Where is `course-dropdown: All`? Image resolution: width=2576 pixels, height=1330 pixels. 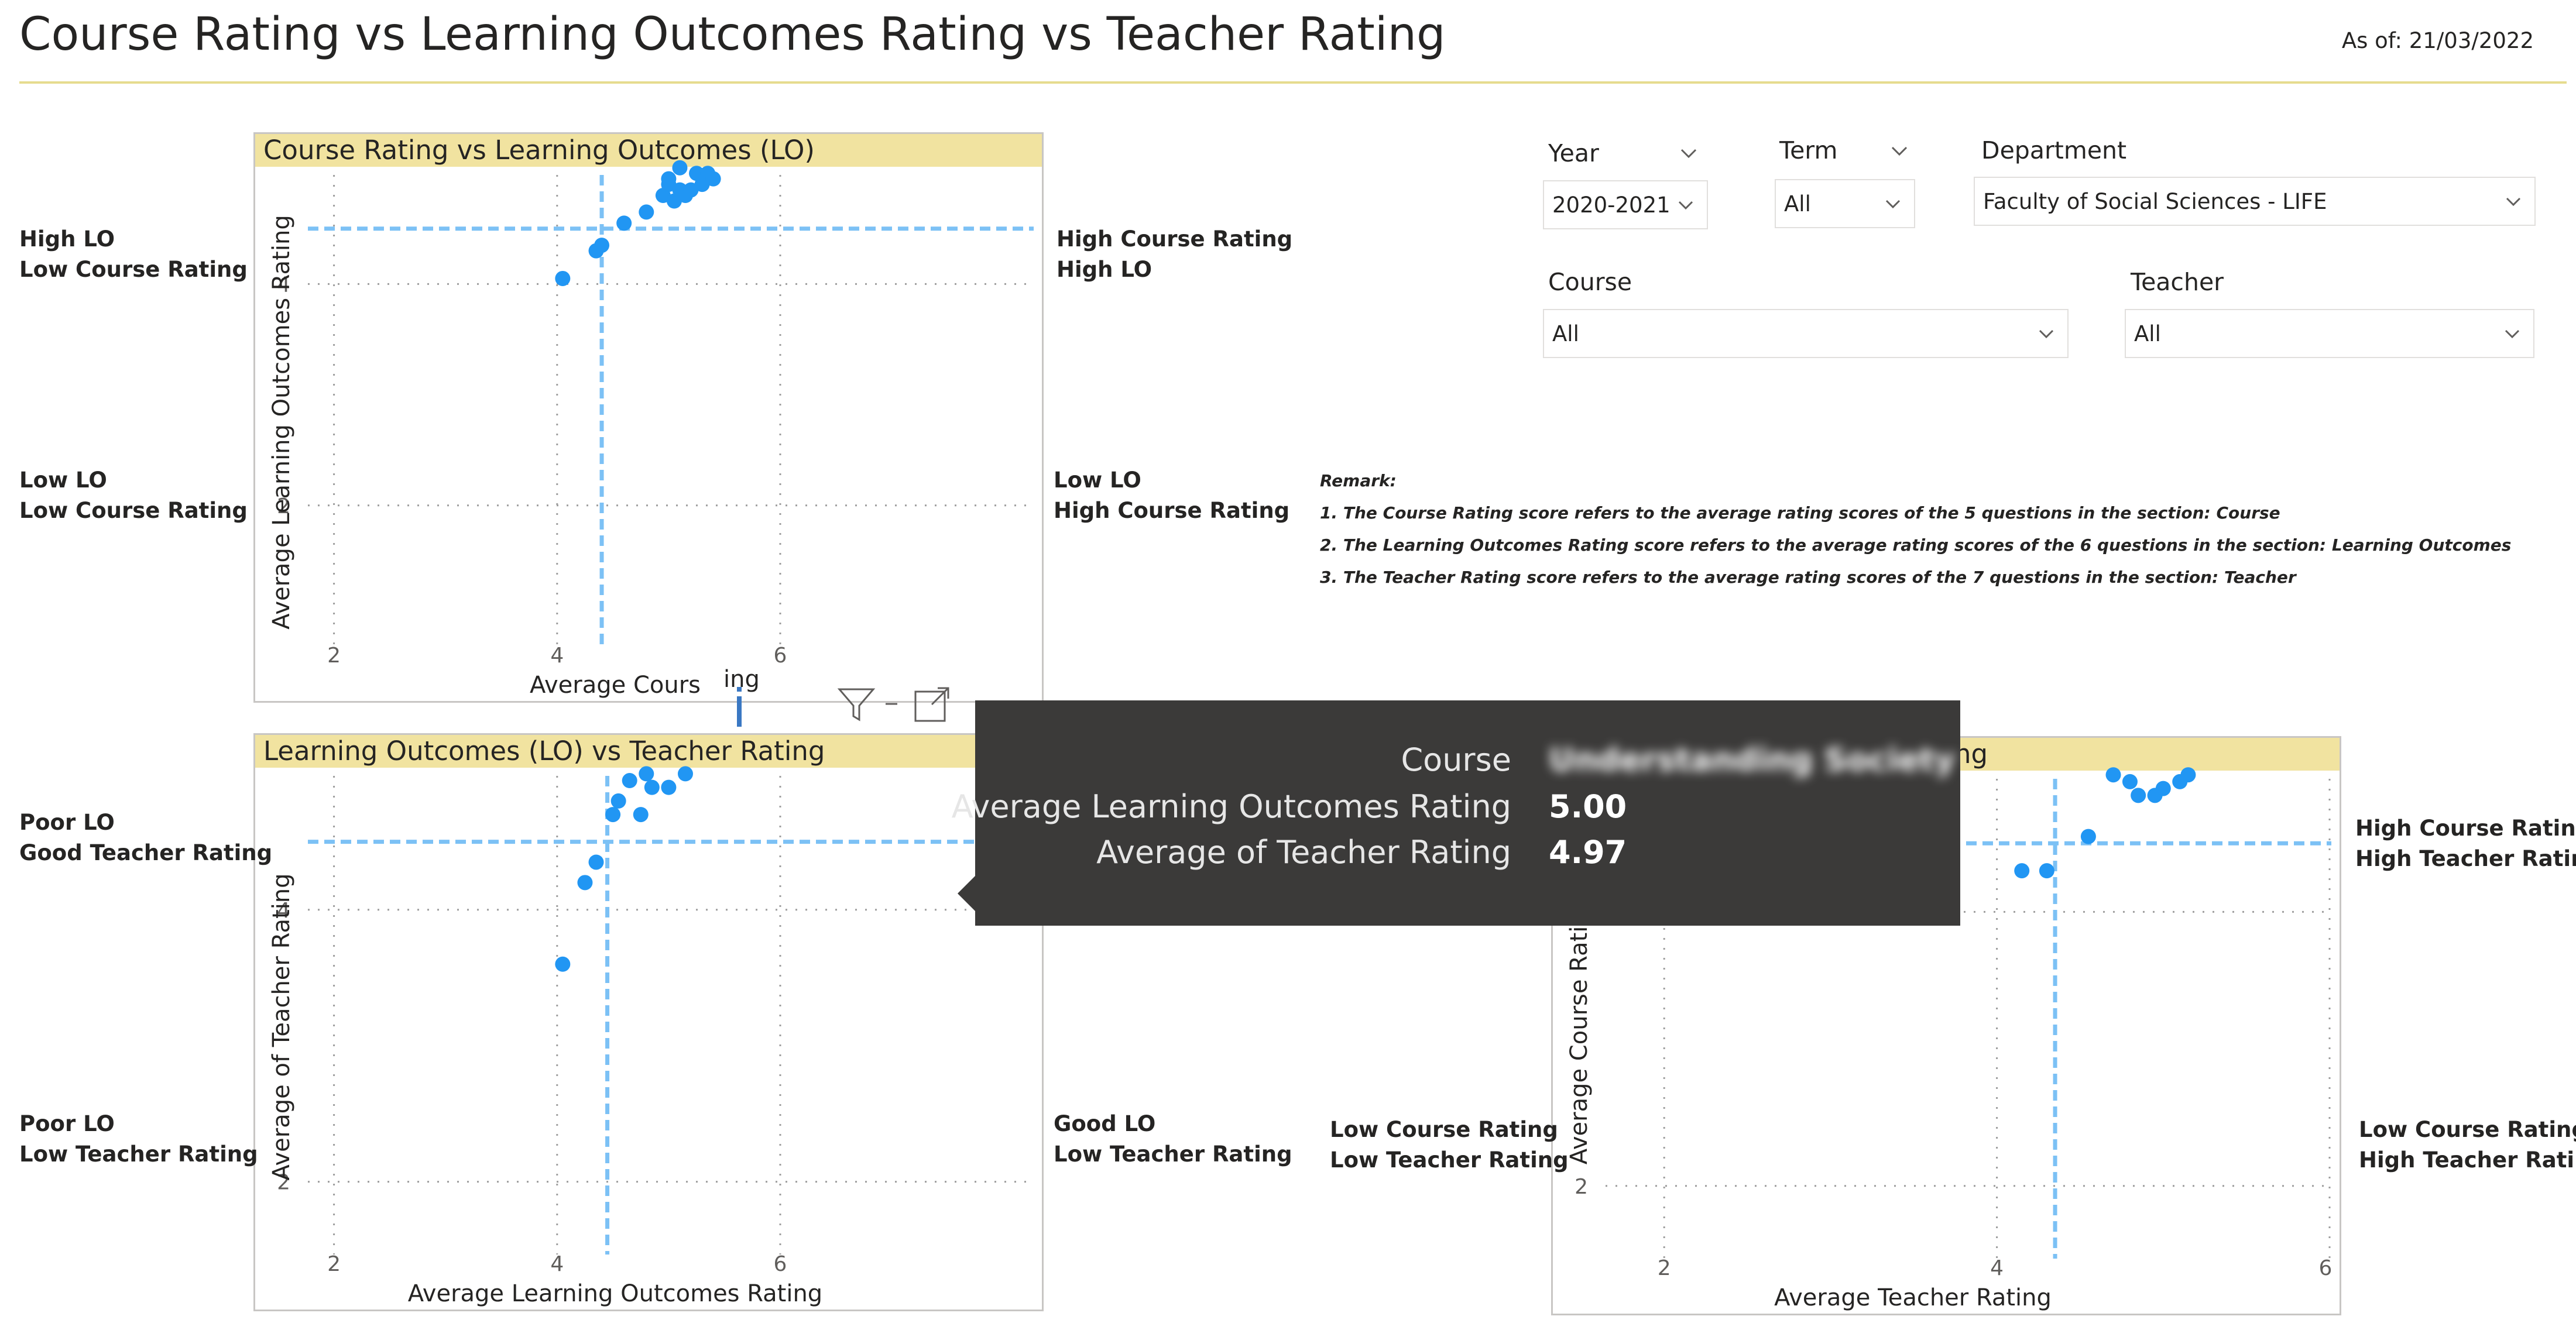
course-dropdown: All is located at coordinates (1806, 334).